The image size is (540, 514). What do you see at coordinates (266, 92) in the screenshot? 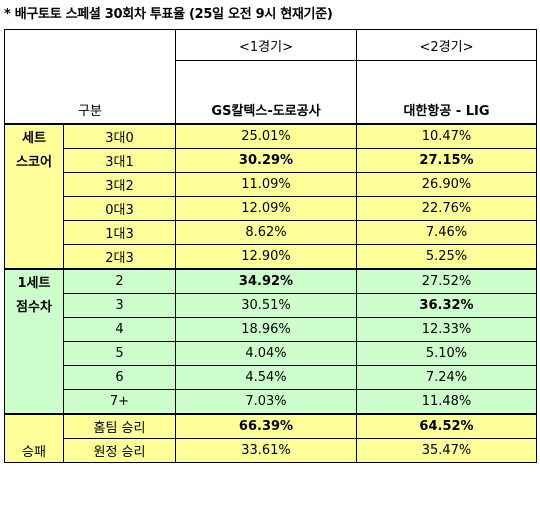
I see `header-team1: GS칼텍스-도로공사` at bounding box center [266, 92].